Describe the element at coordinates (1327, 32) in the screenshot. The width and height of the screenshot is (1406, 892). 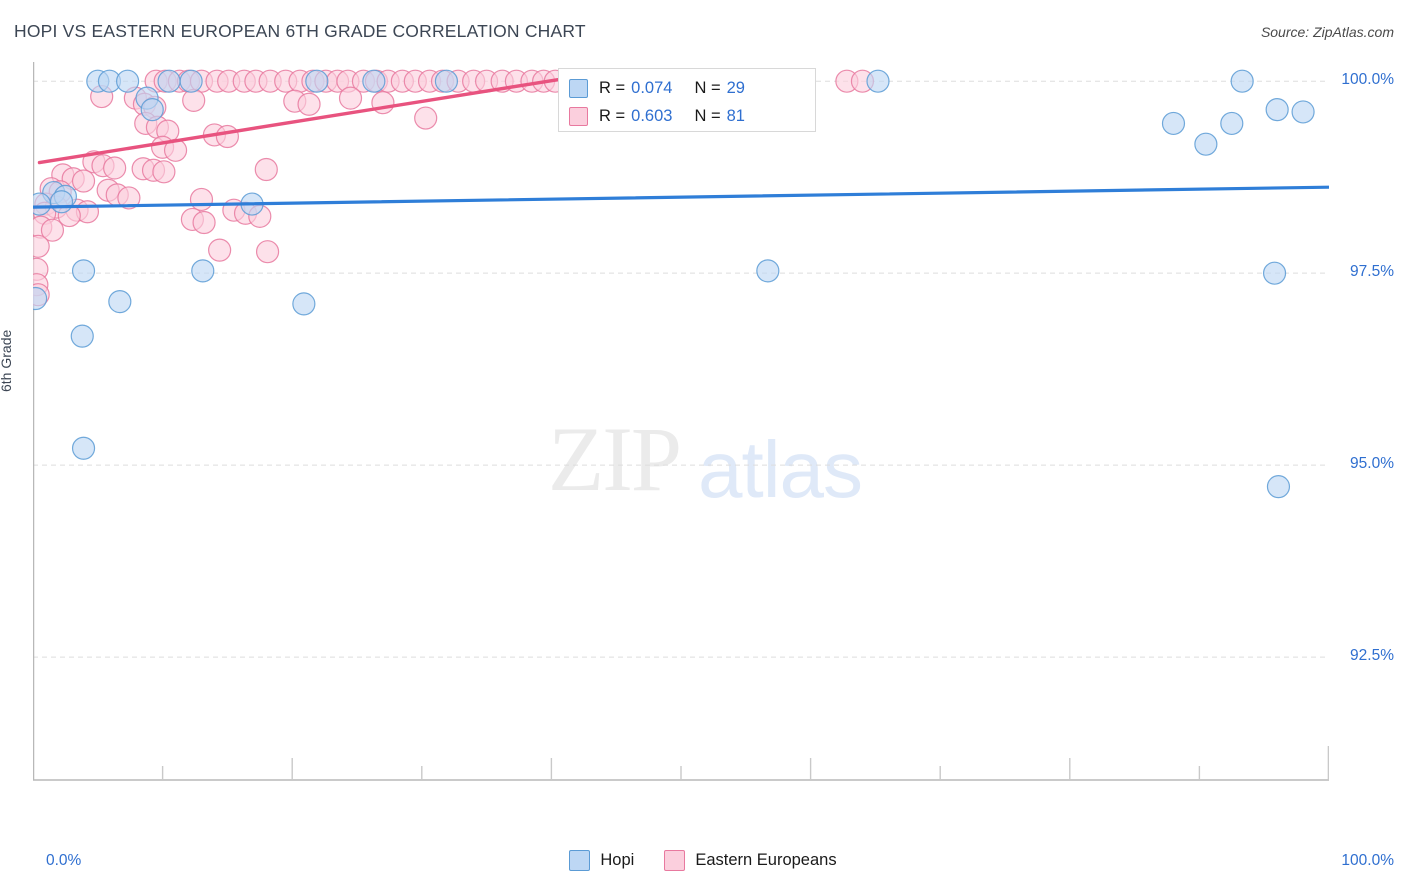
I see `source-label: Source: ZipAtlas.com` at that location.